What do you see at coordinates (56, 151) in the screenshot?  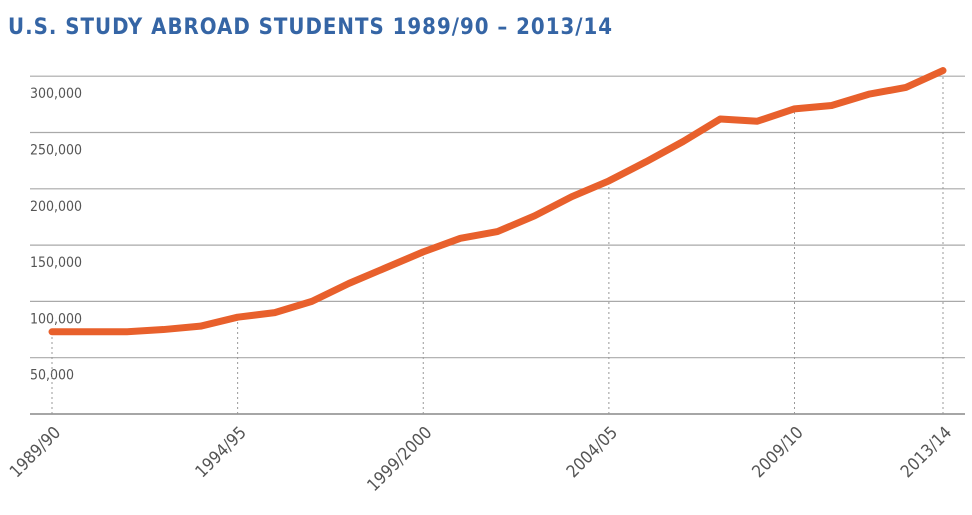 I see `y-tick-label: 250,000` at bounding box center [56, 151].